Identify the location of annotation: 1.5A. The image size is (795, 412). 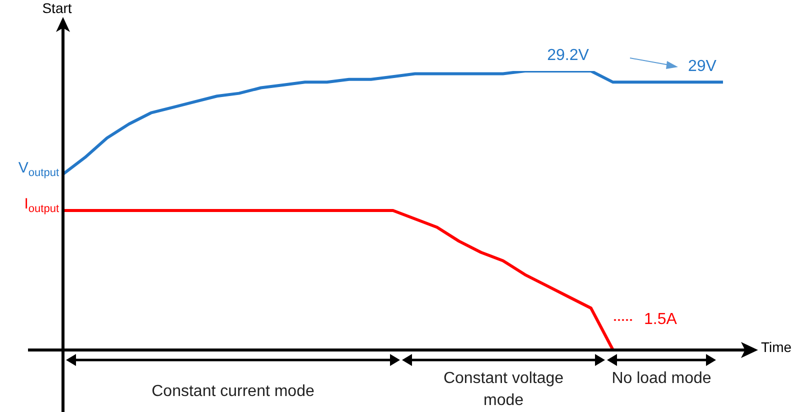
(660, 320).